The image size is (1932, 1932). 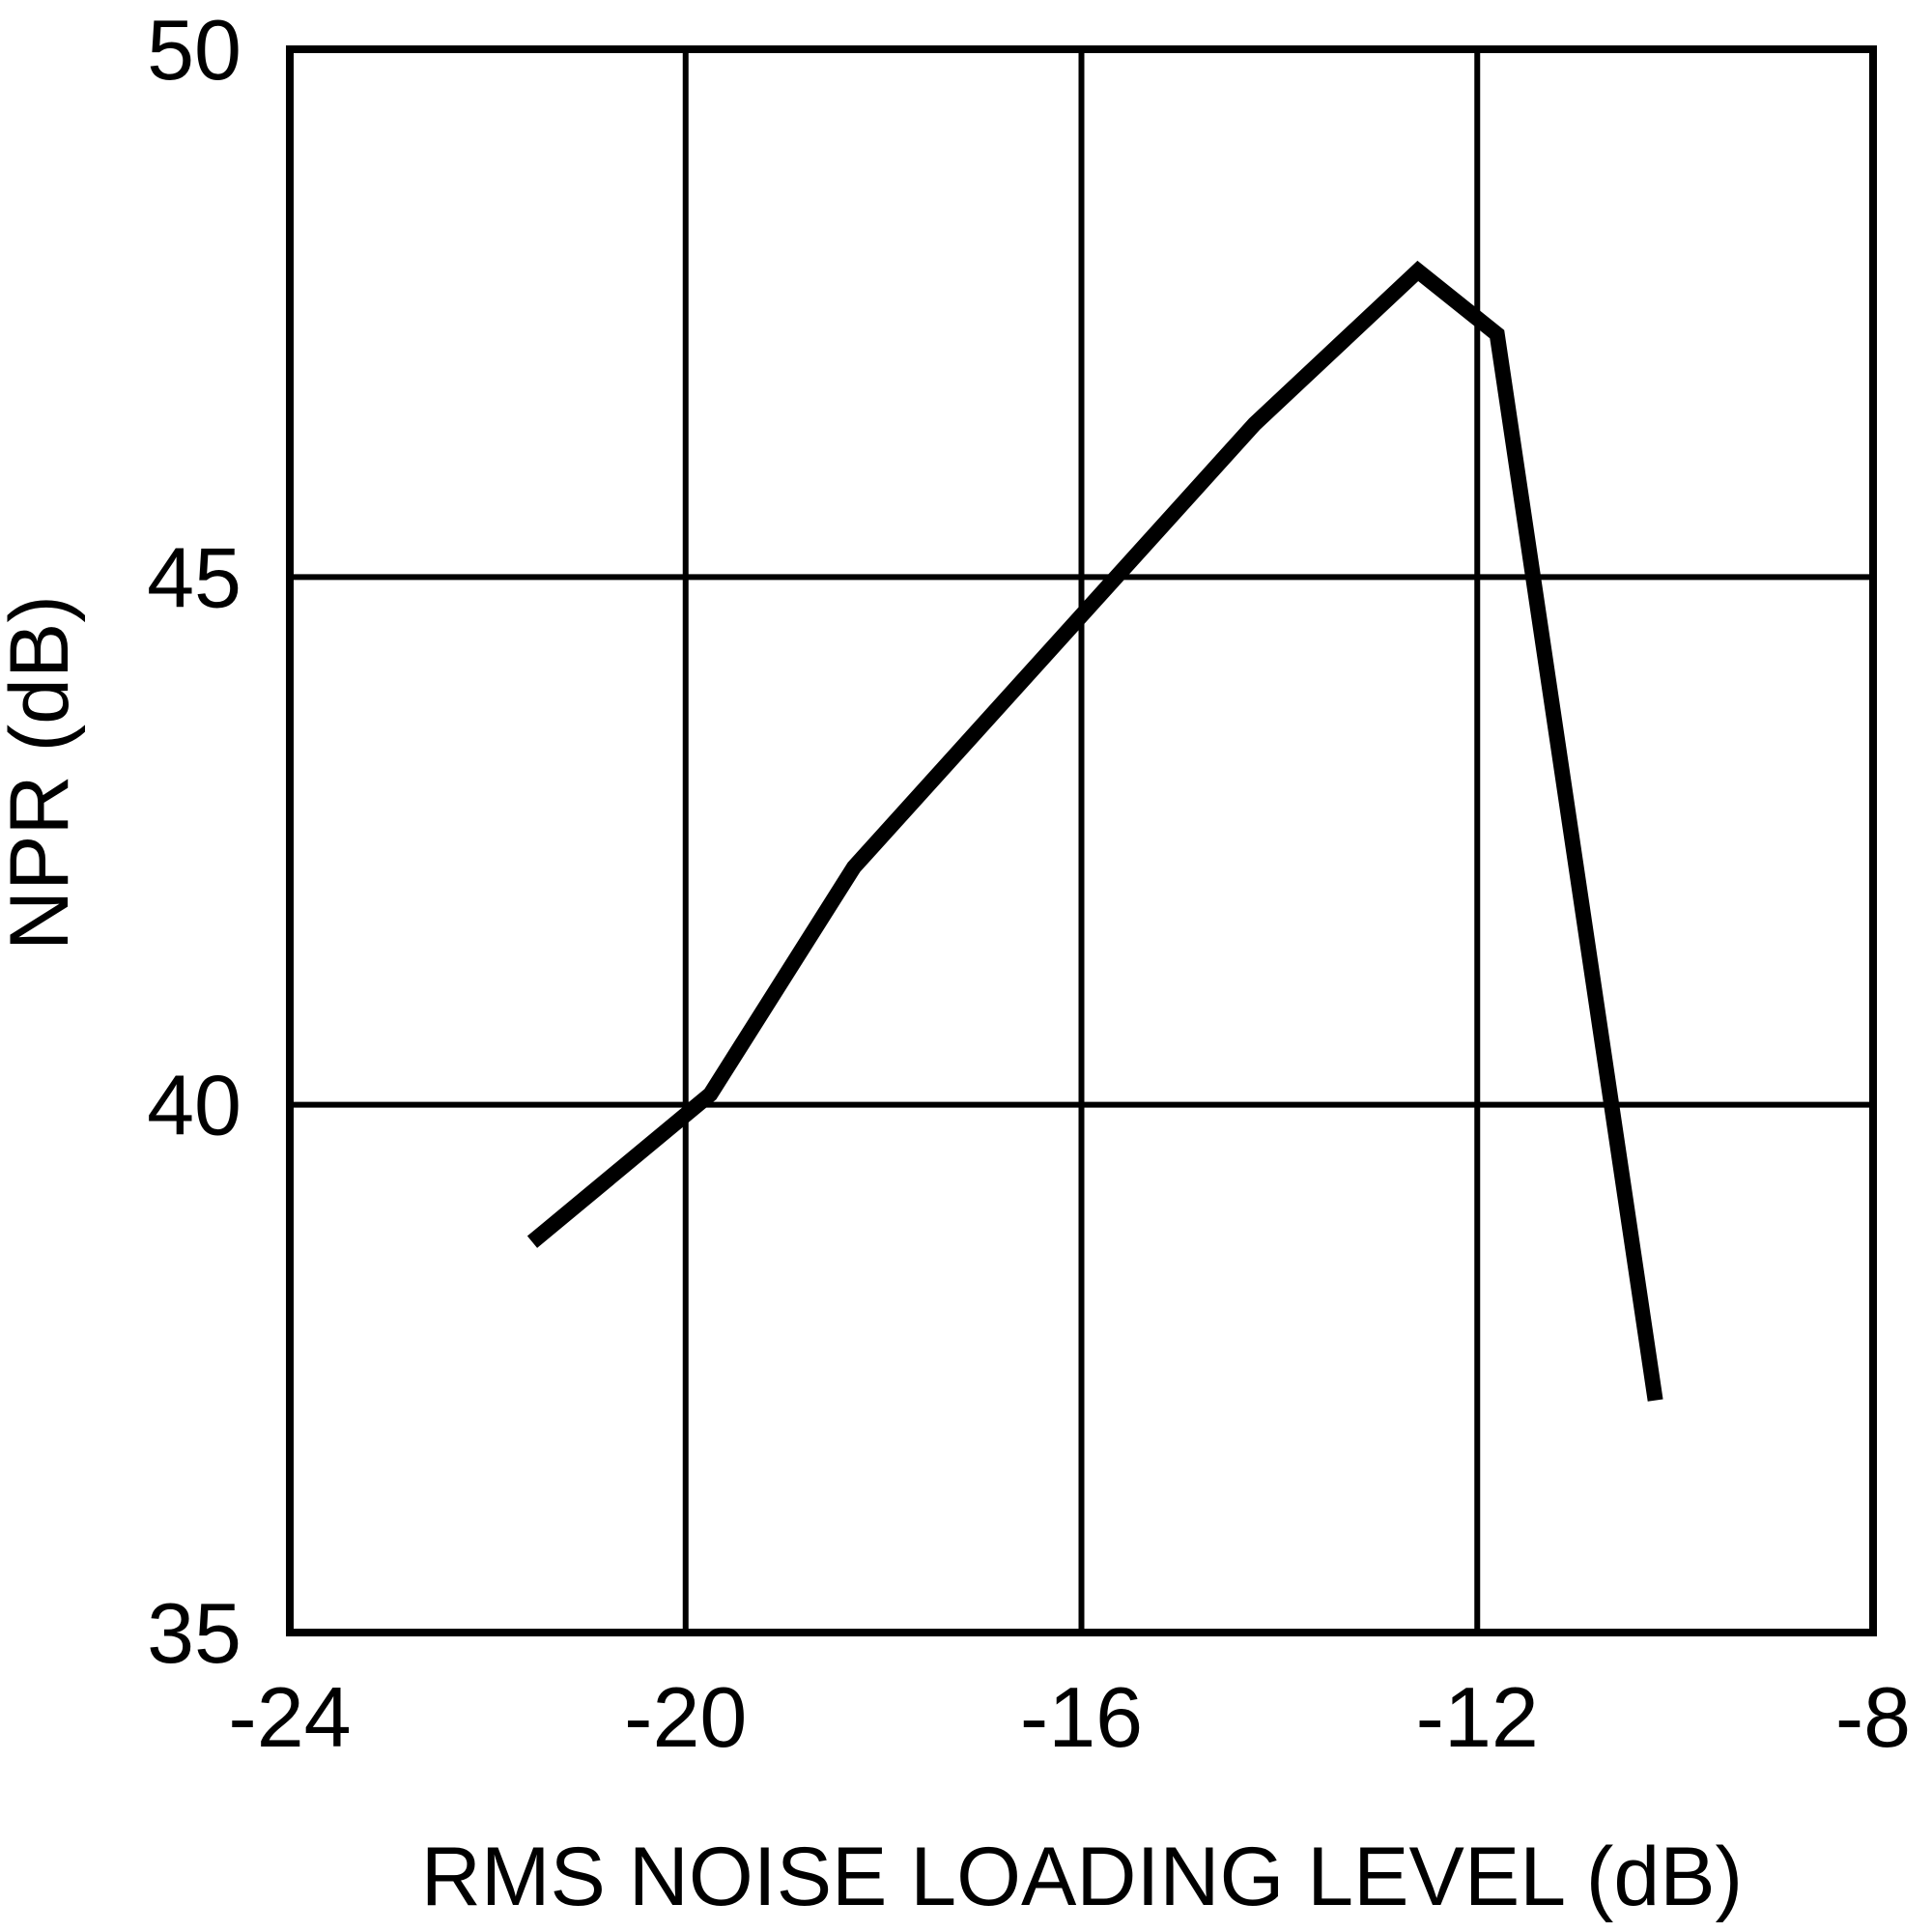 What do you see at coordinates (1082, 1877) in the screenshot?
I see `x-axis-title: RMS NOISE LOADING LEVEL (dB)` at bounding box center [1082, 1877].